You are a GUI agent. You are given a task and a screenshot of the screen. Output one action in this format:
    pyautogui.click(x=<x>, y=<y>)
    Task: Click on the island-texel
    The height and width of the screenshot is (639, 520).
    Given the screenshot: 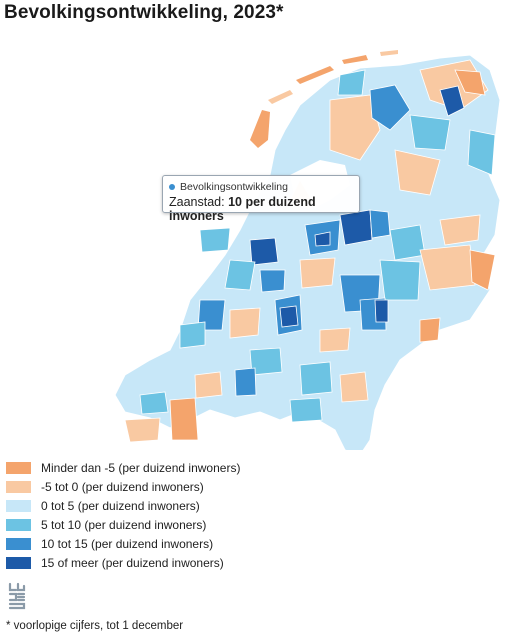 What is the action you would take?
    pyautogui.click(x=260, y=129)
    